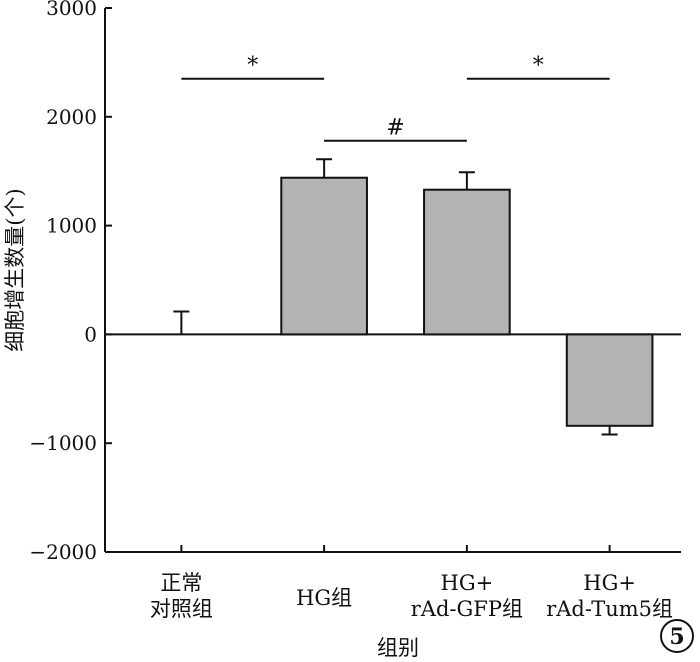 The width and height of the screenshot is (700, 662). Describe the element at coordinates (70, 282) in the screenshot. I see `y-axis: 3000 2000 1000 0 −1000 −2000` at that location.